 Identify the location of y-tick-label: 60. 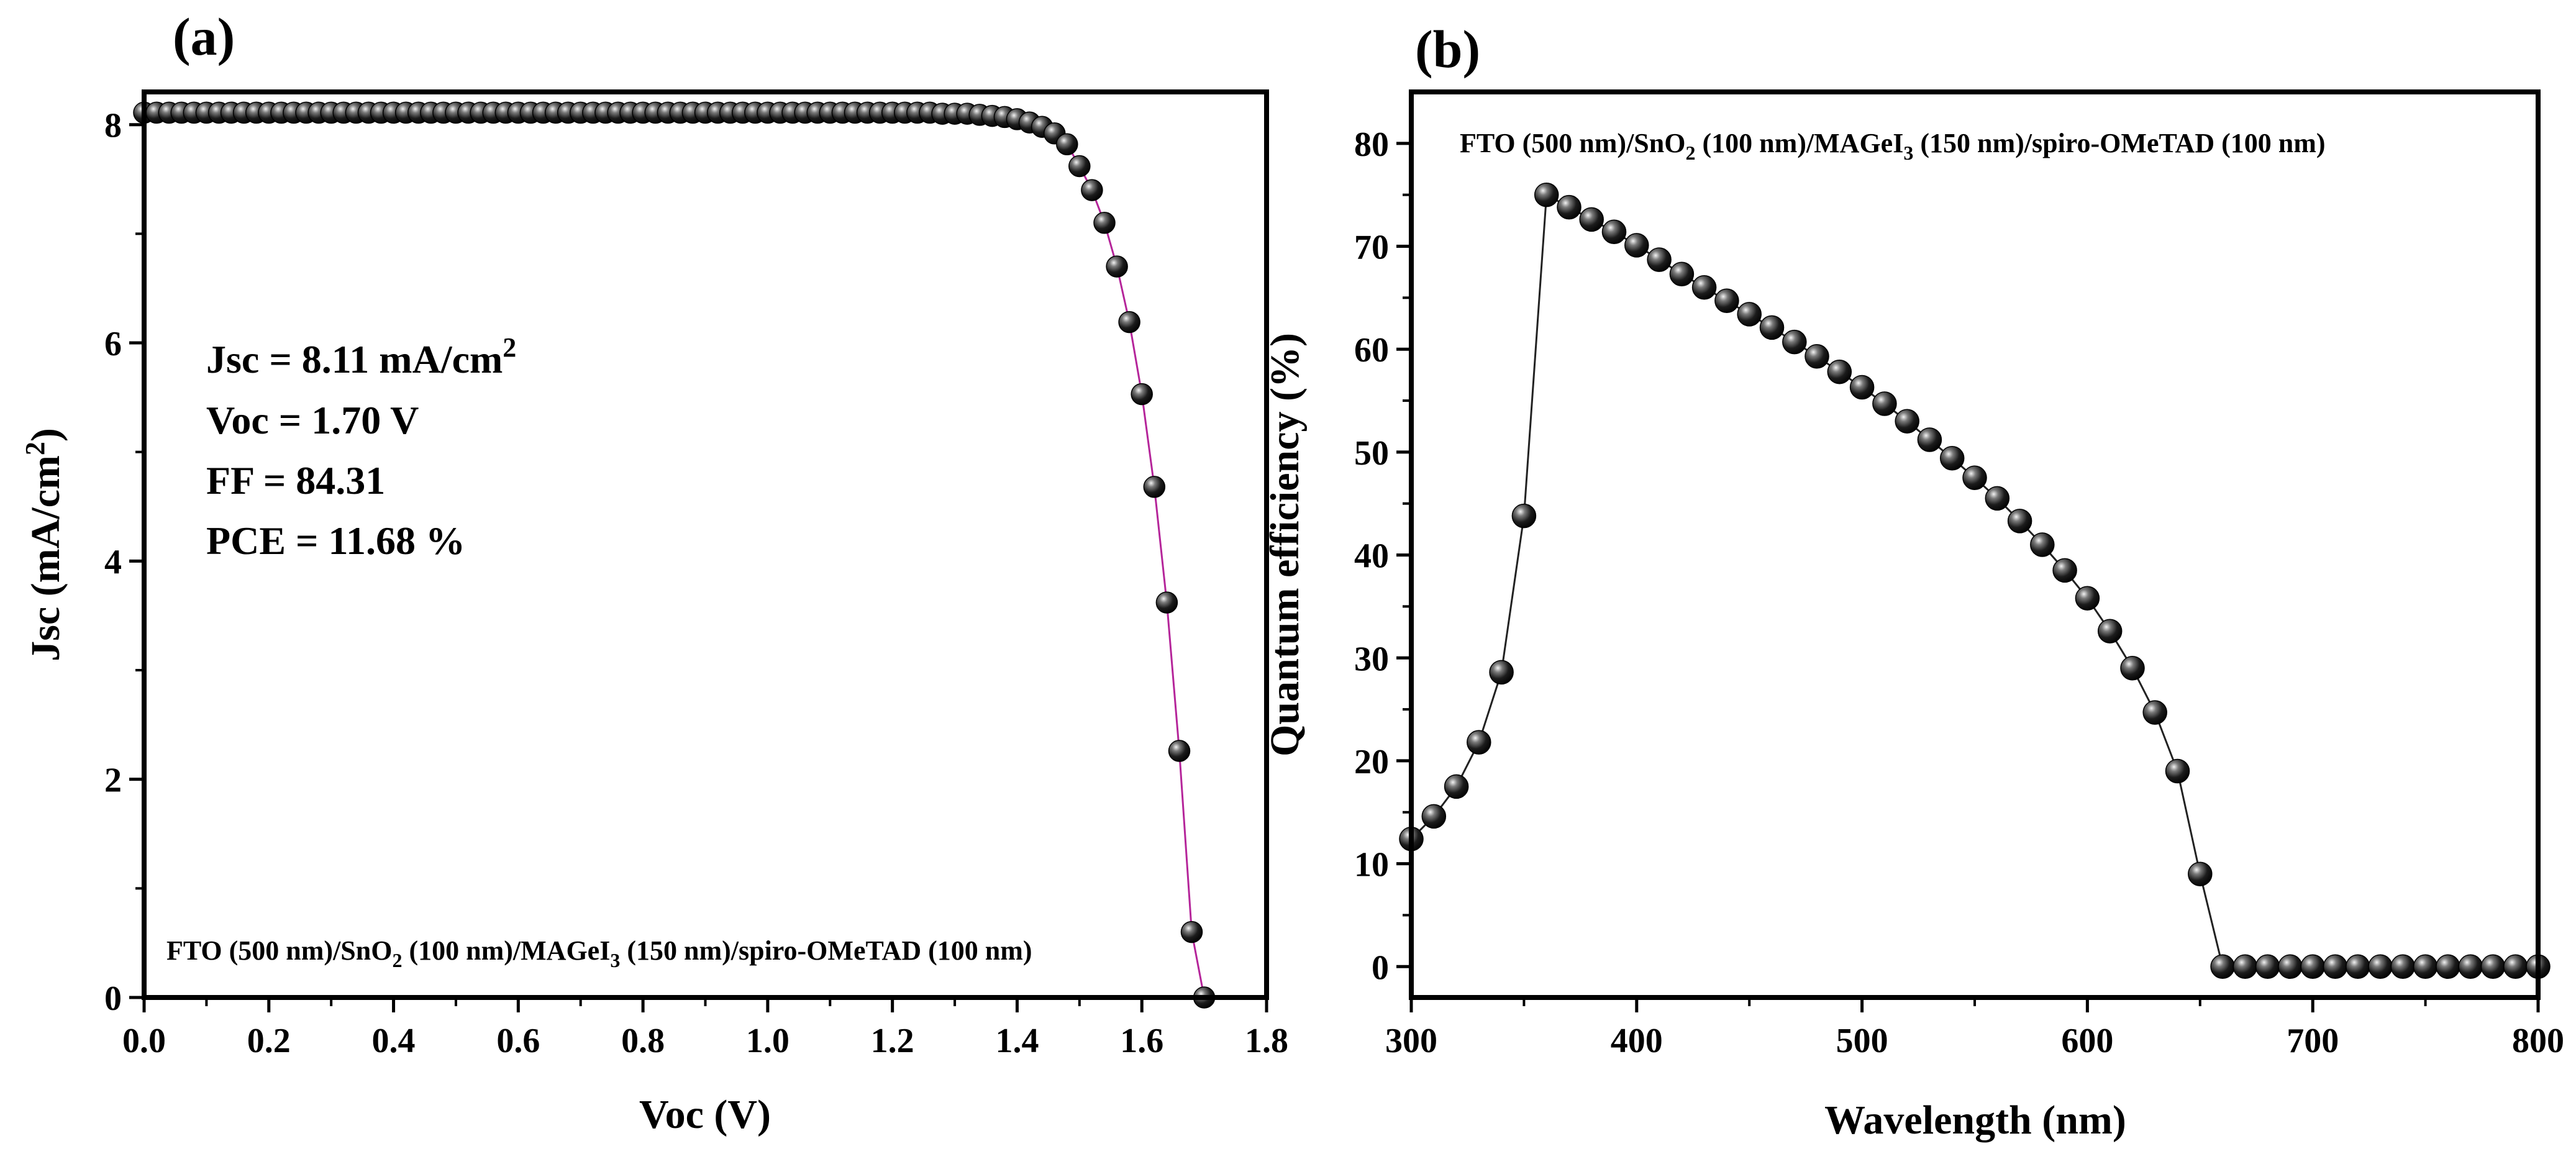
(1371, 350).